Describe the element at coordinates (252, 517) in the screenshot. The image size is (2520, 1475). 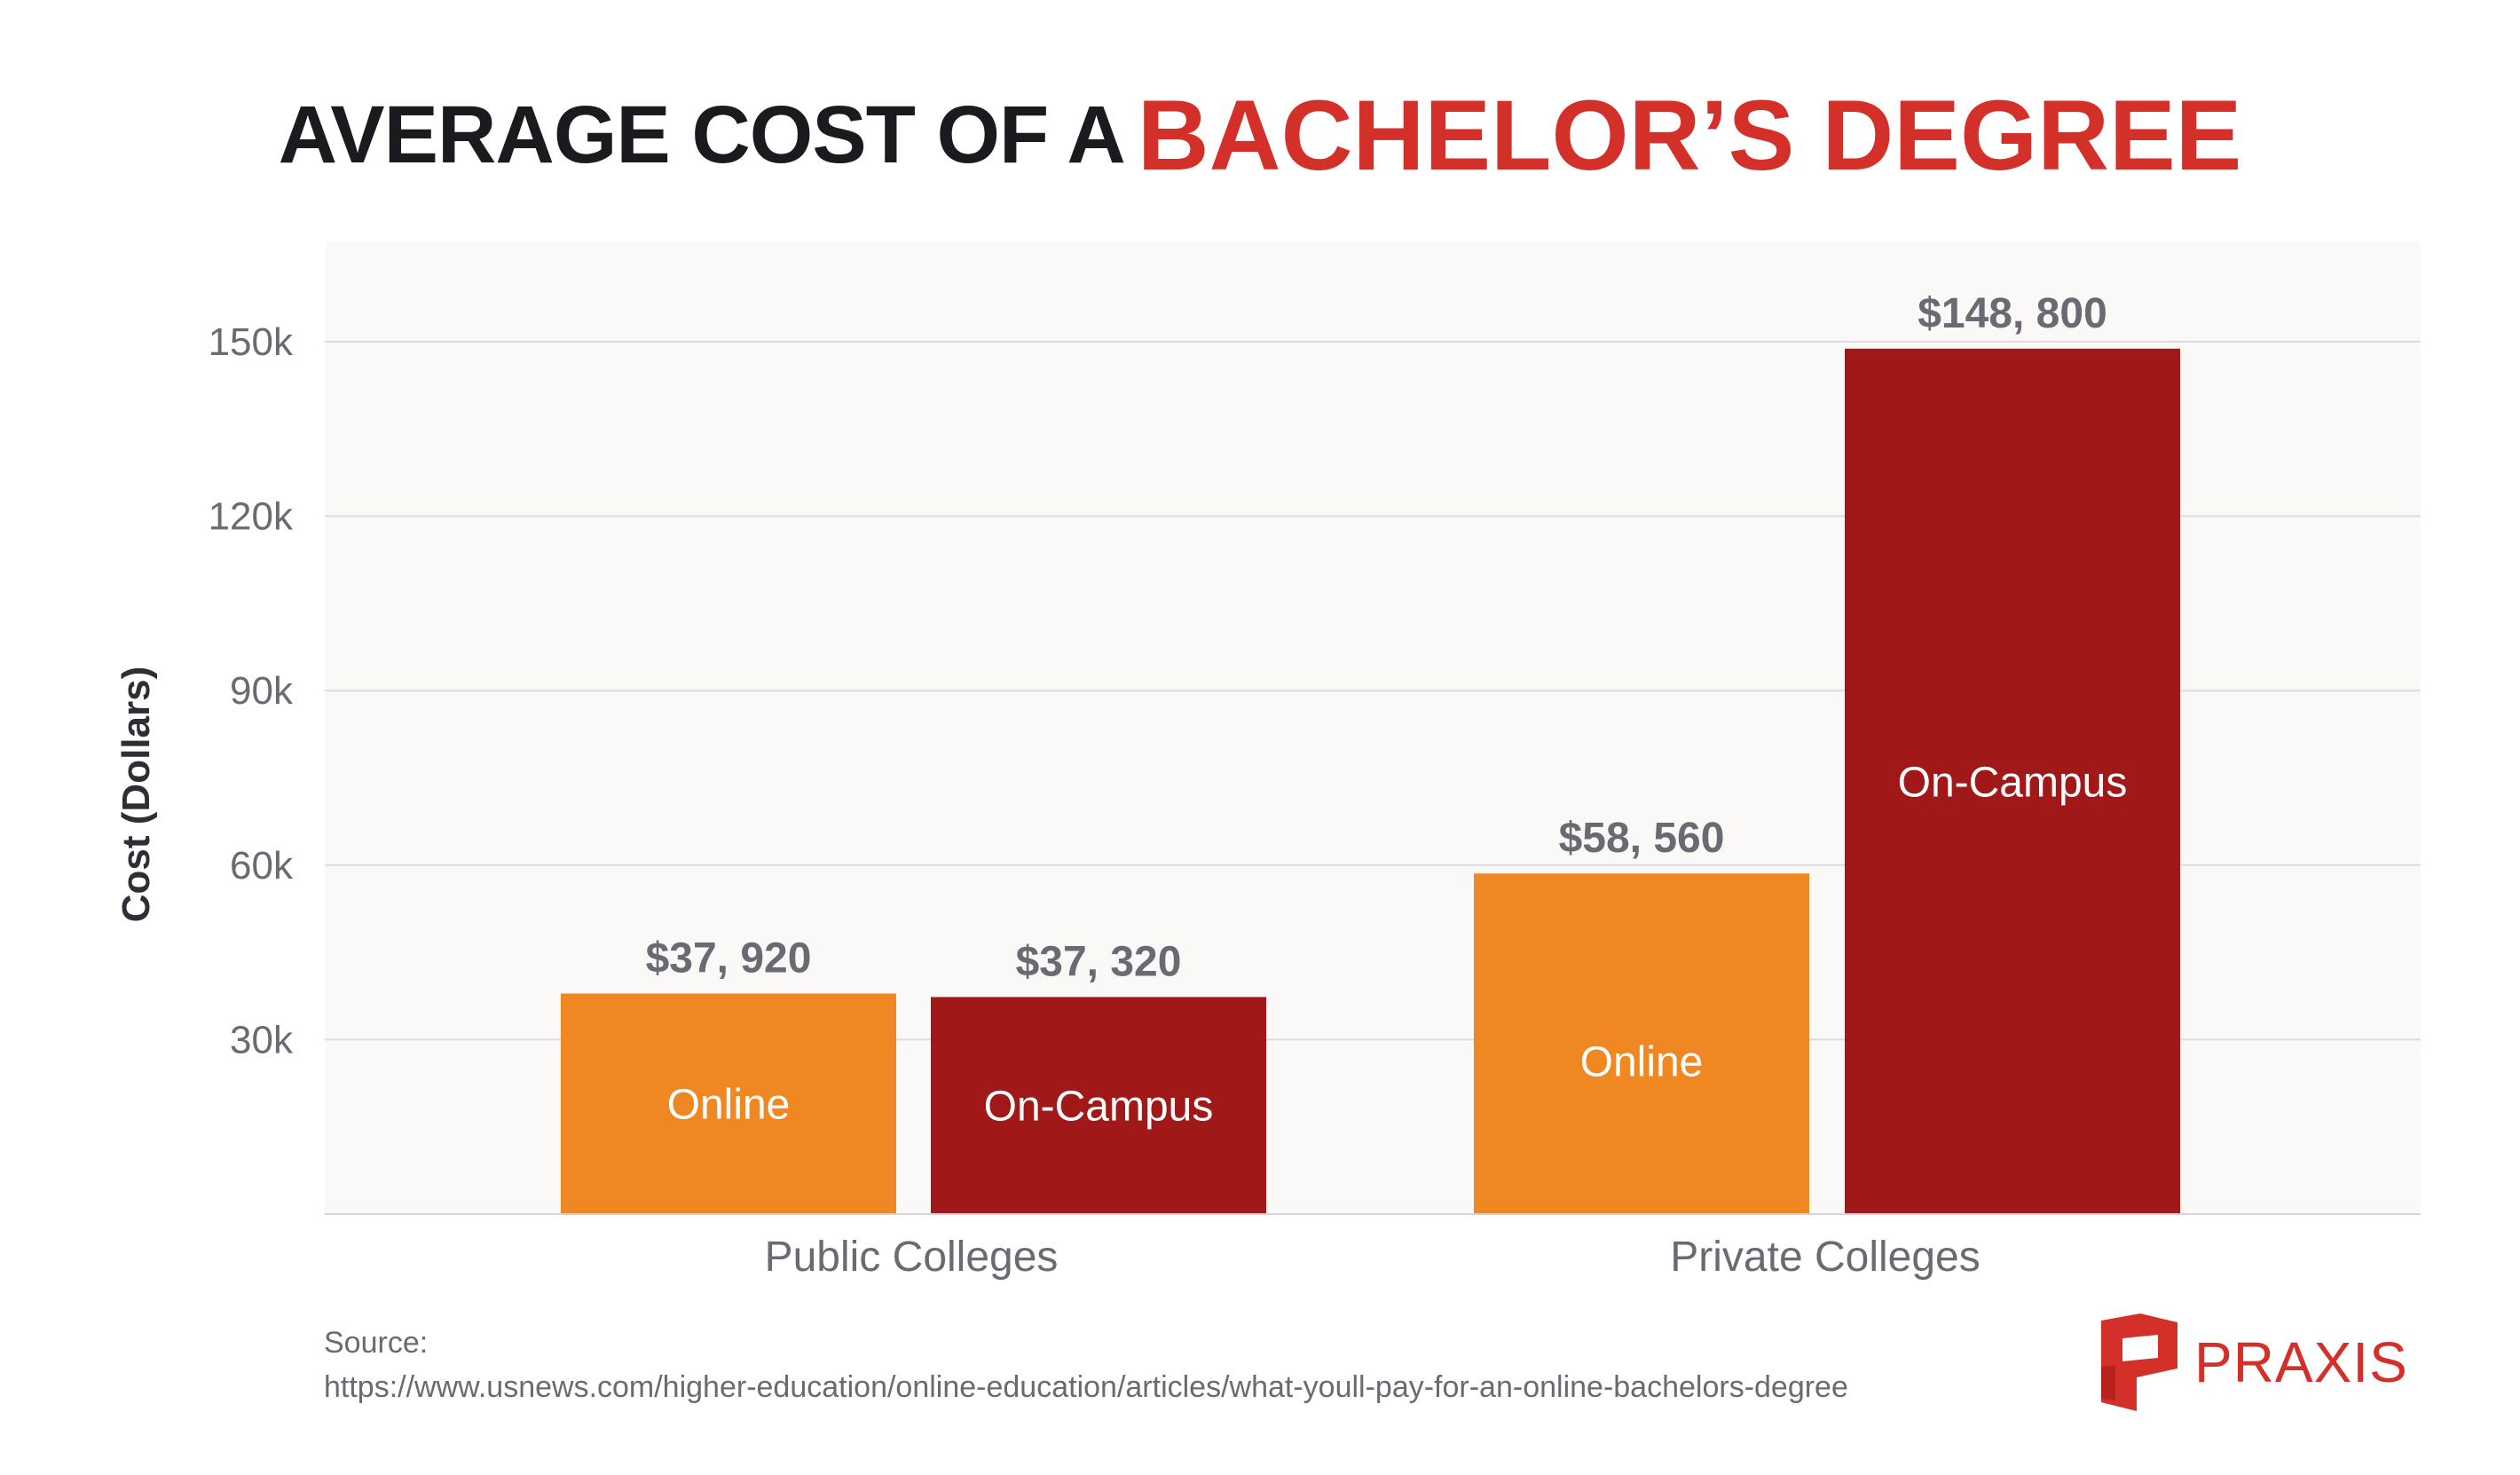
I see `y-tick-label: 120k` at that location.